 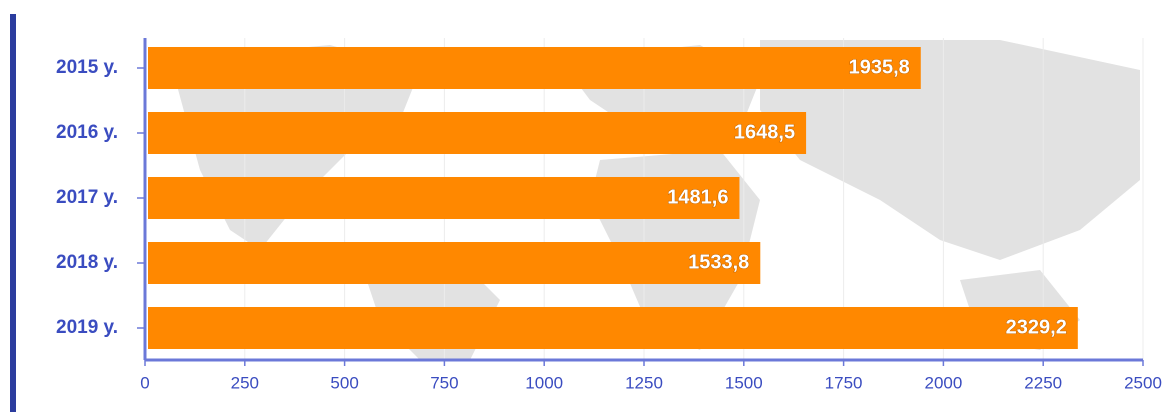 I want to click on value-label: 1648,5, so click(x=764, y=132).